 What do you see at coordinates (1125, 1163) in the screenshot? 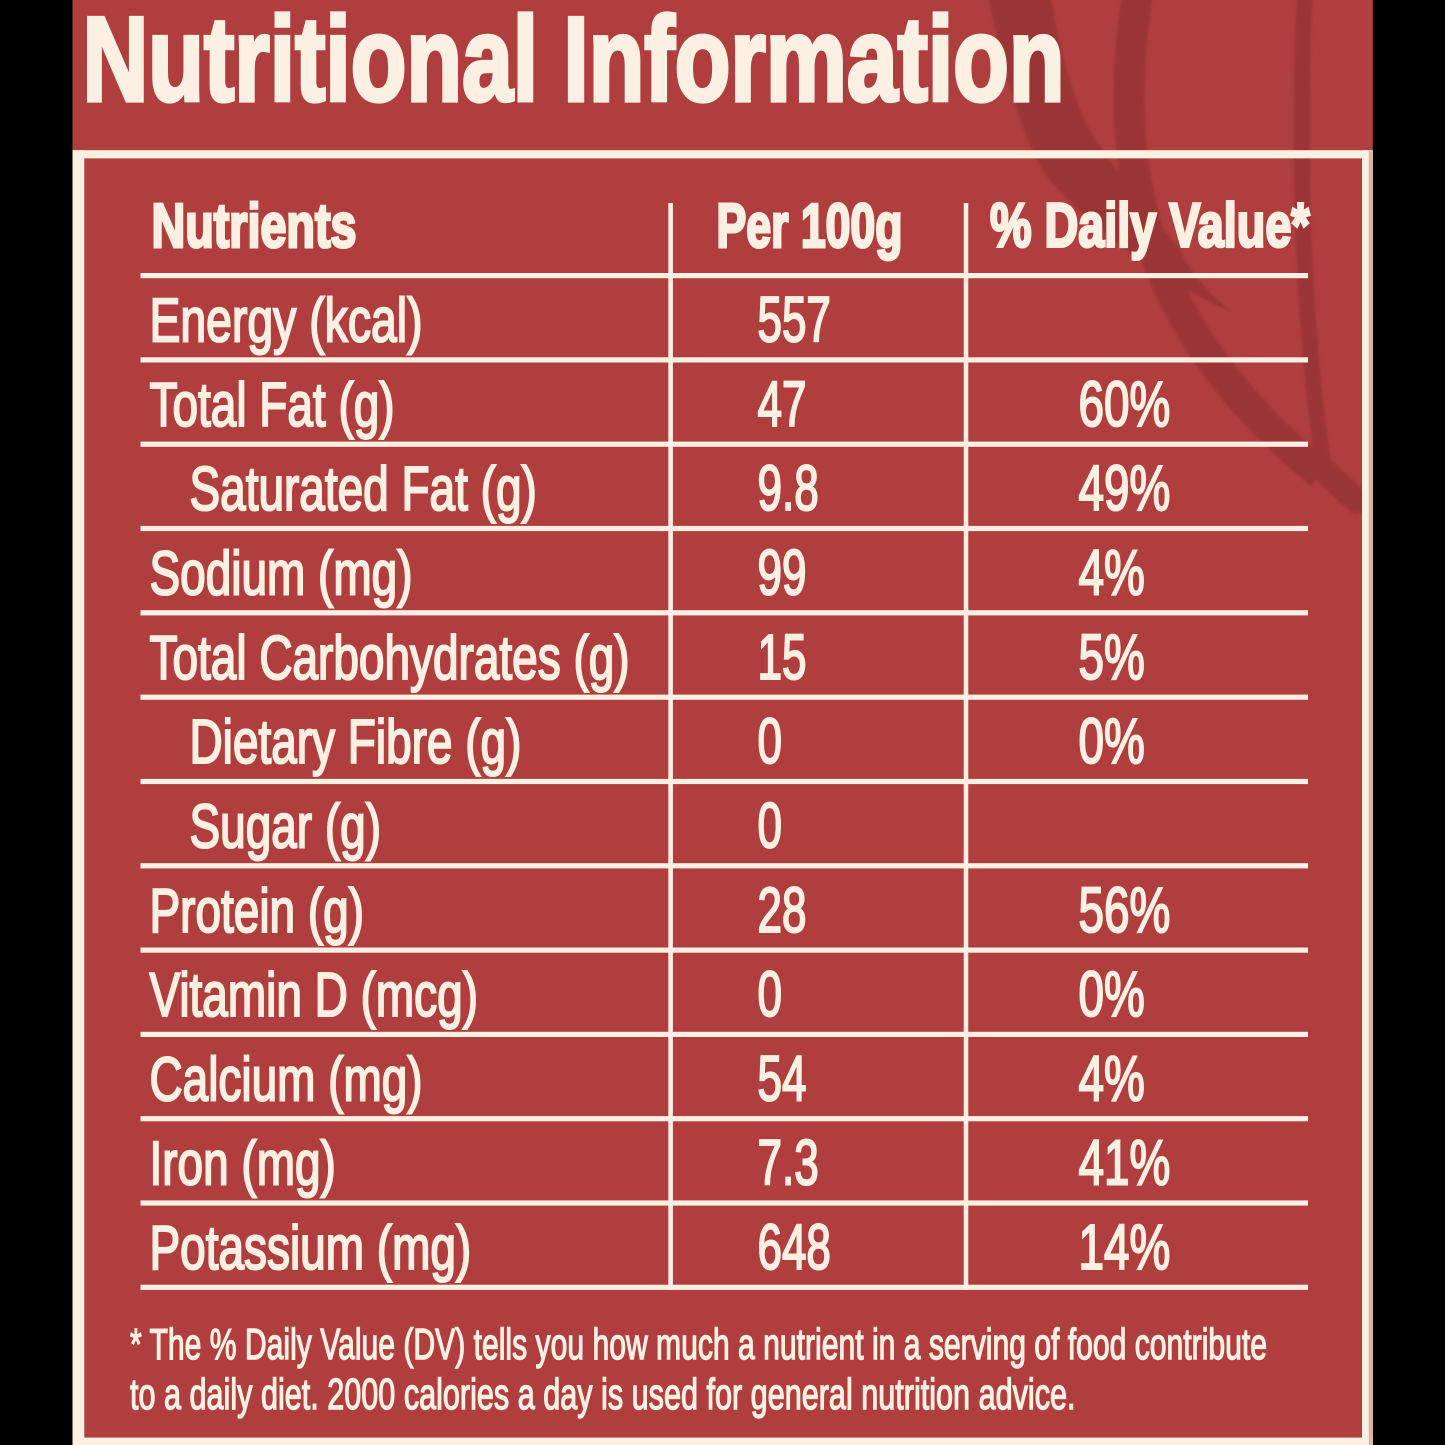
I see `svg-text: 41%` at bounding box center [1125, 1163].